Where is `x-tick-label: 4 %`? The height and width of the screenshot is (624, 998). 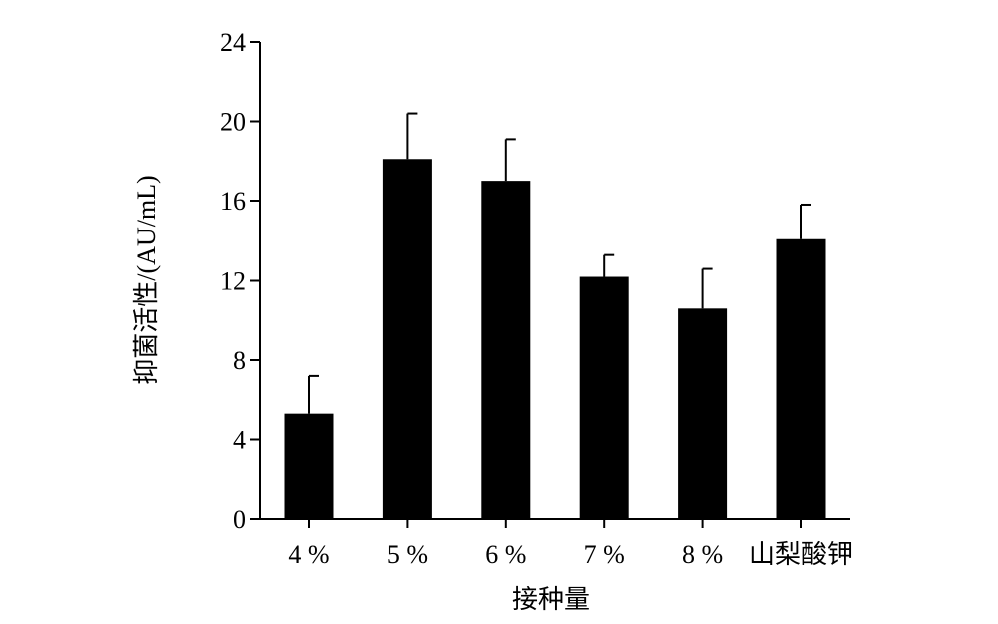
x-tick-label: 4 % is located at coordinates (308, 554).